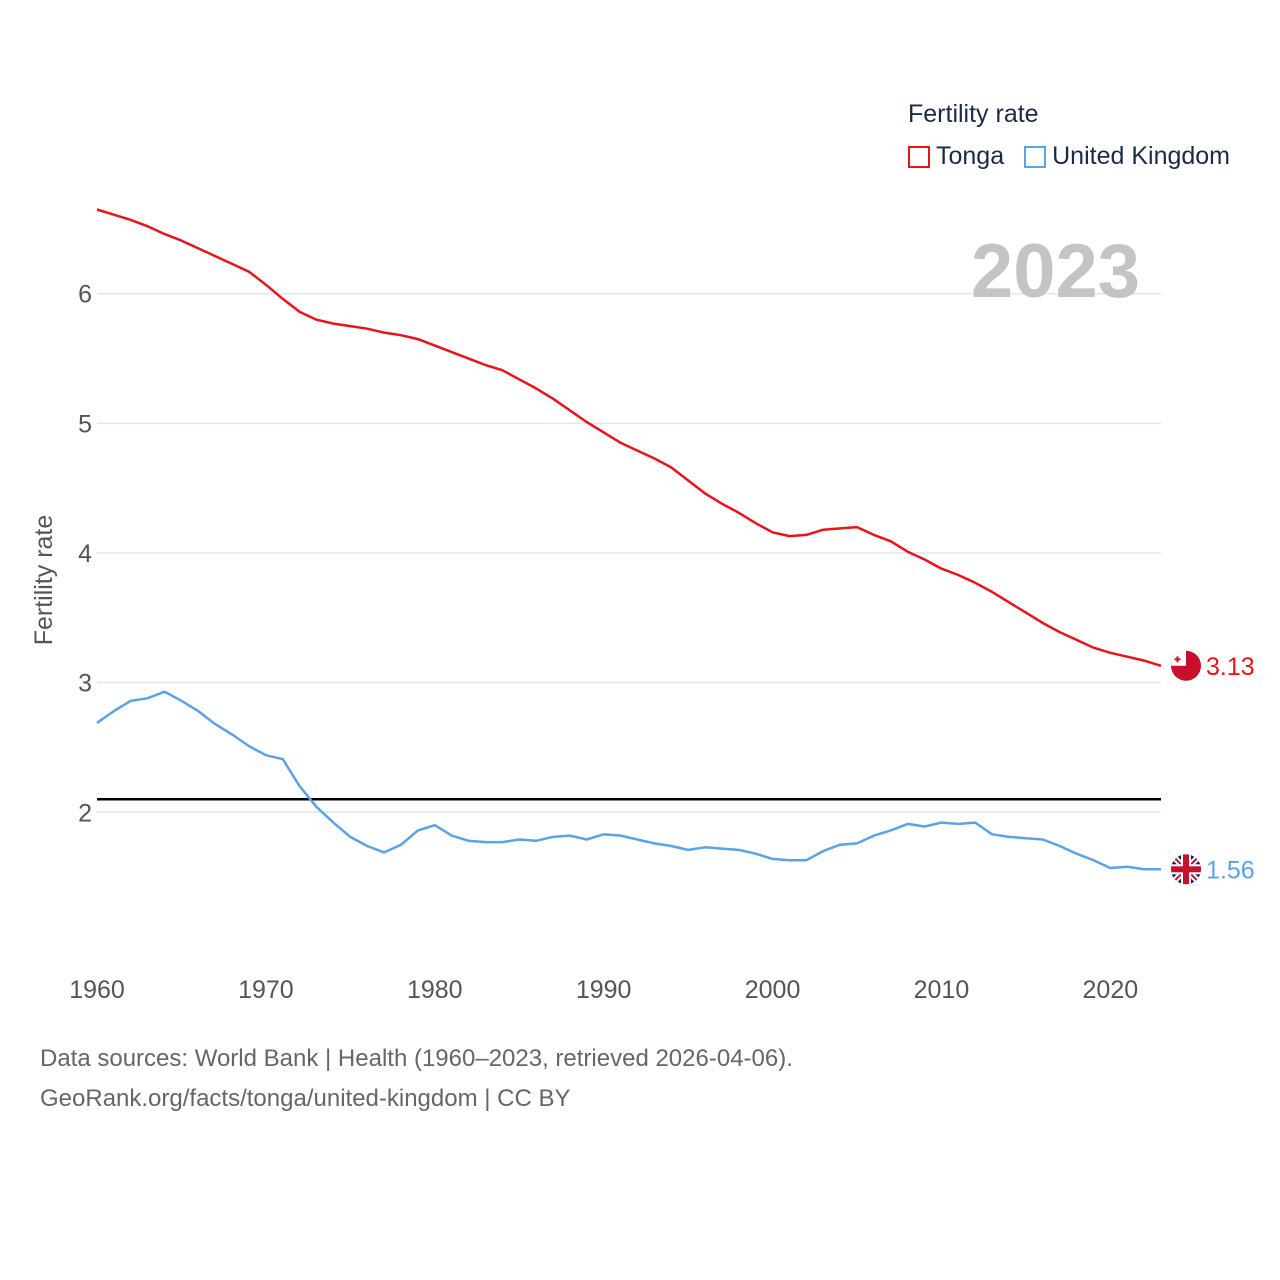  Describe the element at coordinates (973, 114) in the screenshot. I see `legend-title: Fertility rate` at that location.